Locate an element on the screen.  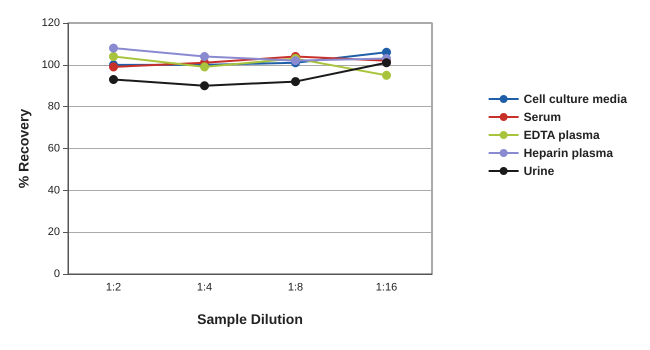
x-tick-label: 1:16 is located at coordinates (387, 288).